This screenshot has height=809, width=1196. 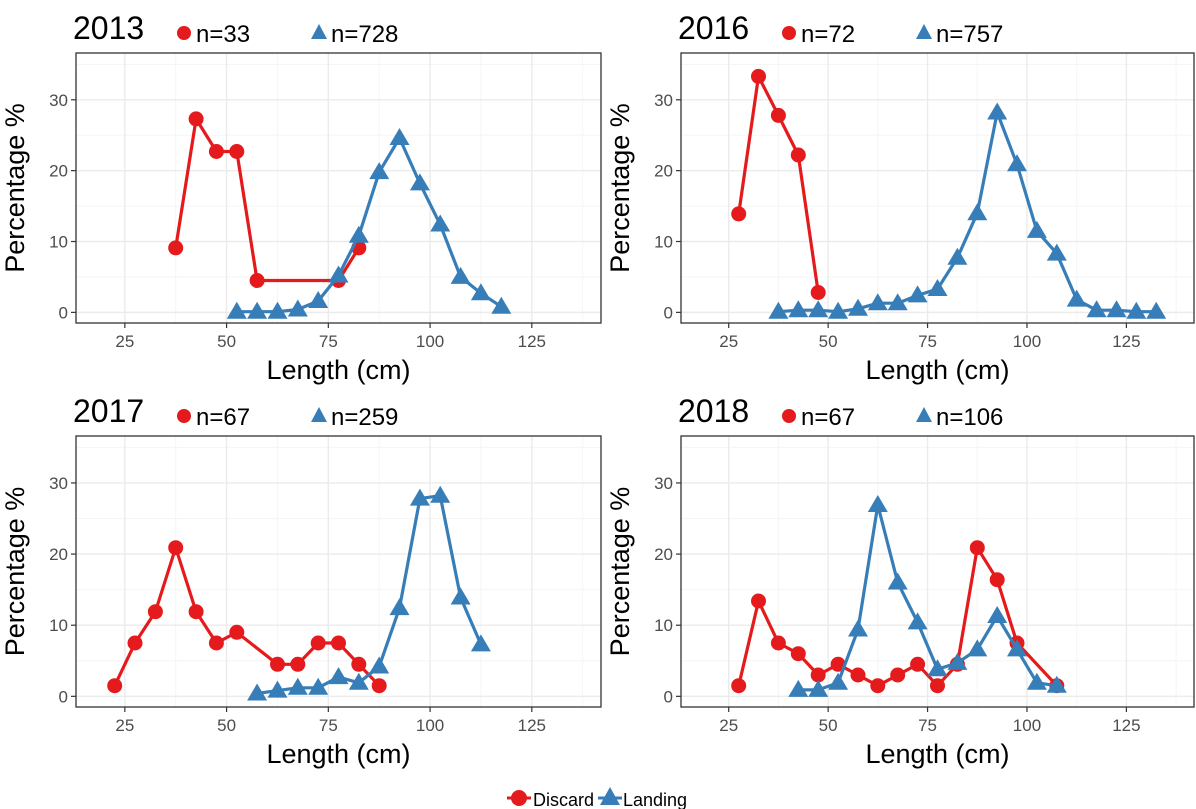 I want to click on panel-title: 2018, so click(x=713, y=411).